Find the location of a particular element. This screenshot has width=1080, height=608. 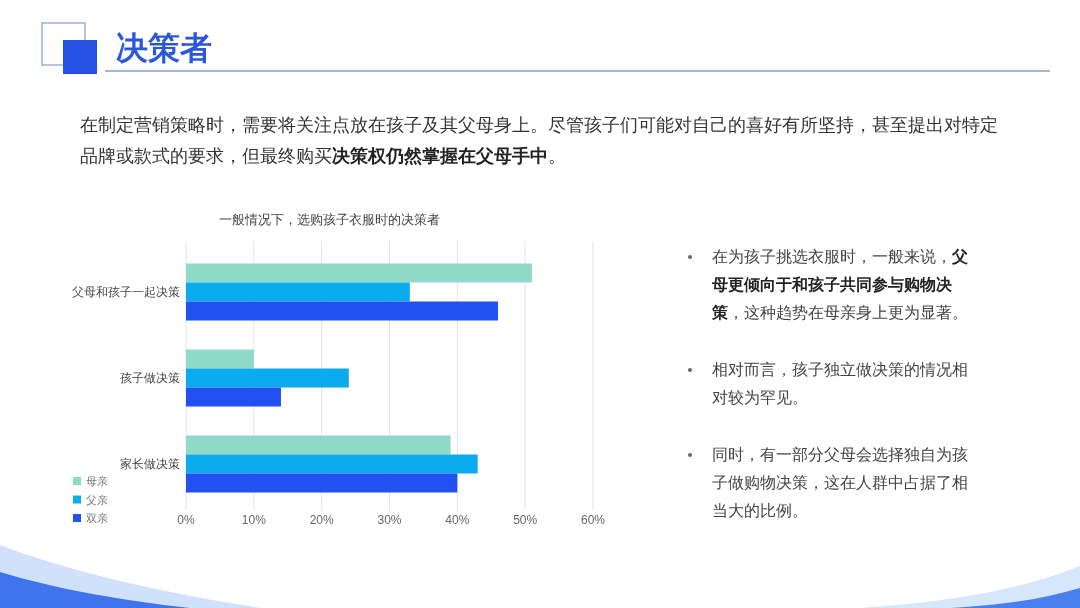

text: 相对而言，孩子独立做决策的情况相对较为罕见。 is located at coordinates (840, 384).